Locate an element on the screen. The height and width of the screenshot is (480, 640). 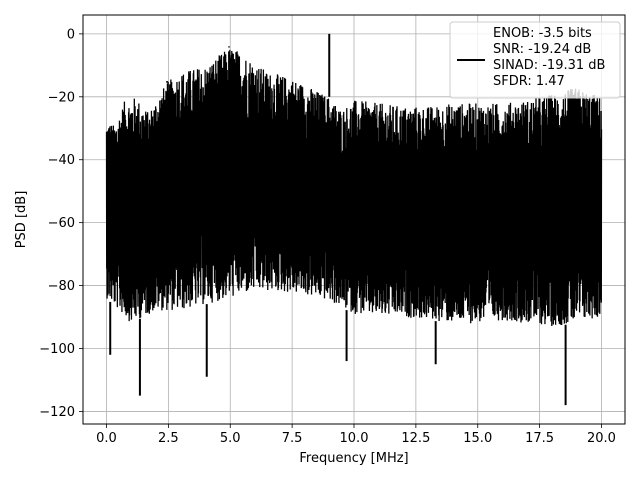
x-tick-label: 5.0 is located at coordinates (230, 438).